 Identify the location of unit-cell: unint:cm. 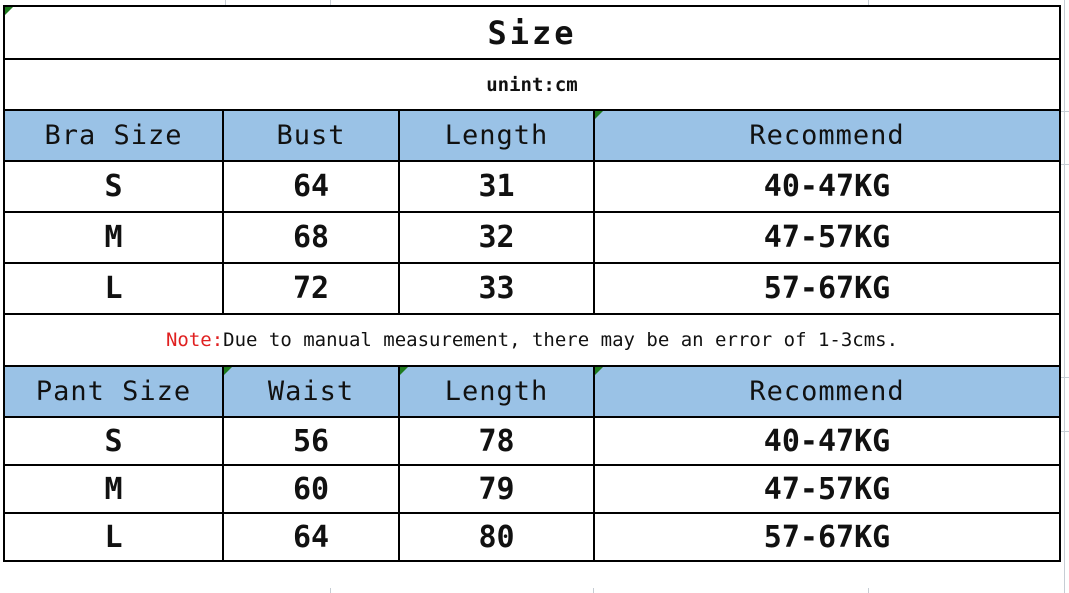
(532, 84).